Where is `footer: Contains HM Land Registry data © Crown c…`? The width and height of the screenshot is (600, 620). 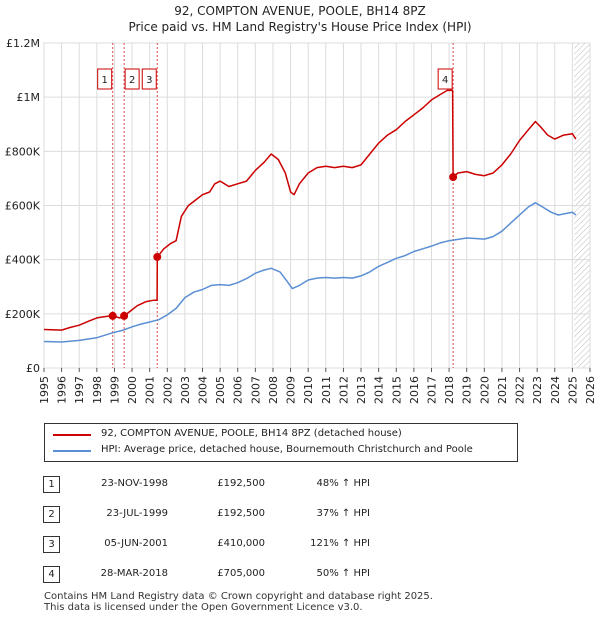 footer: Contains HM Land Registry data © Crown c… is located at coordinates (238, 602).